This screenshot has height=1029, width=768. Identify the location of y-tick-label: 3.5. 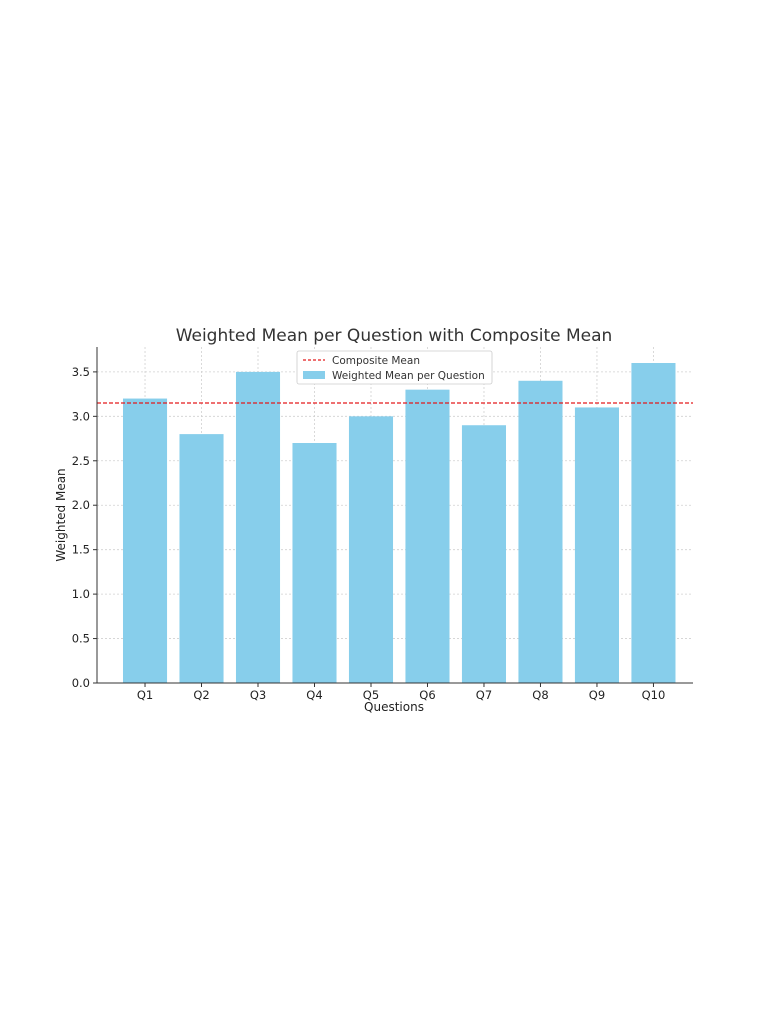
(81, 372).